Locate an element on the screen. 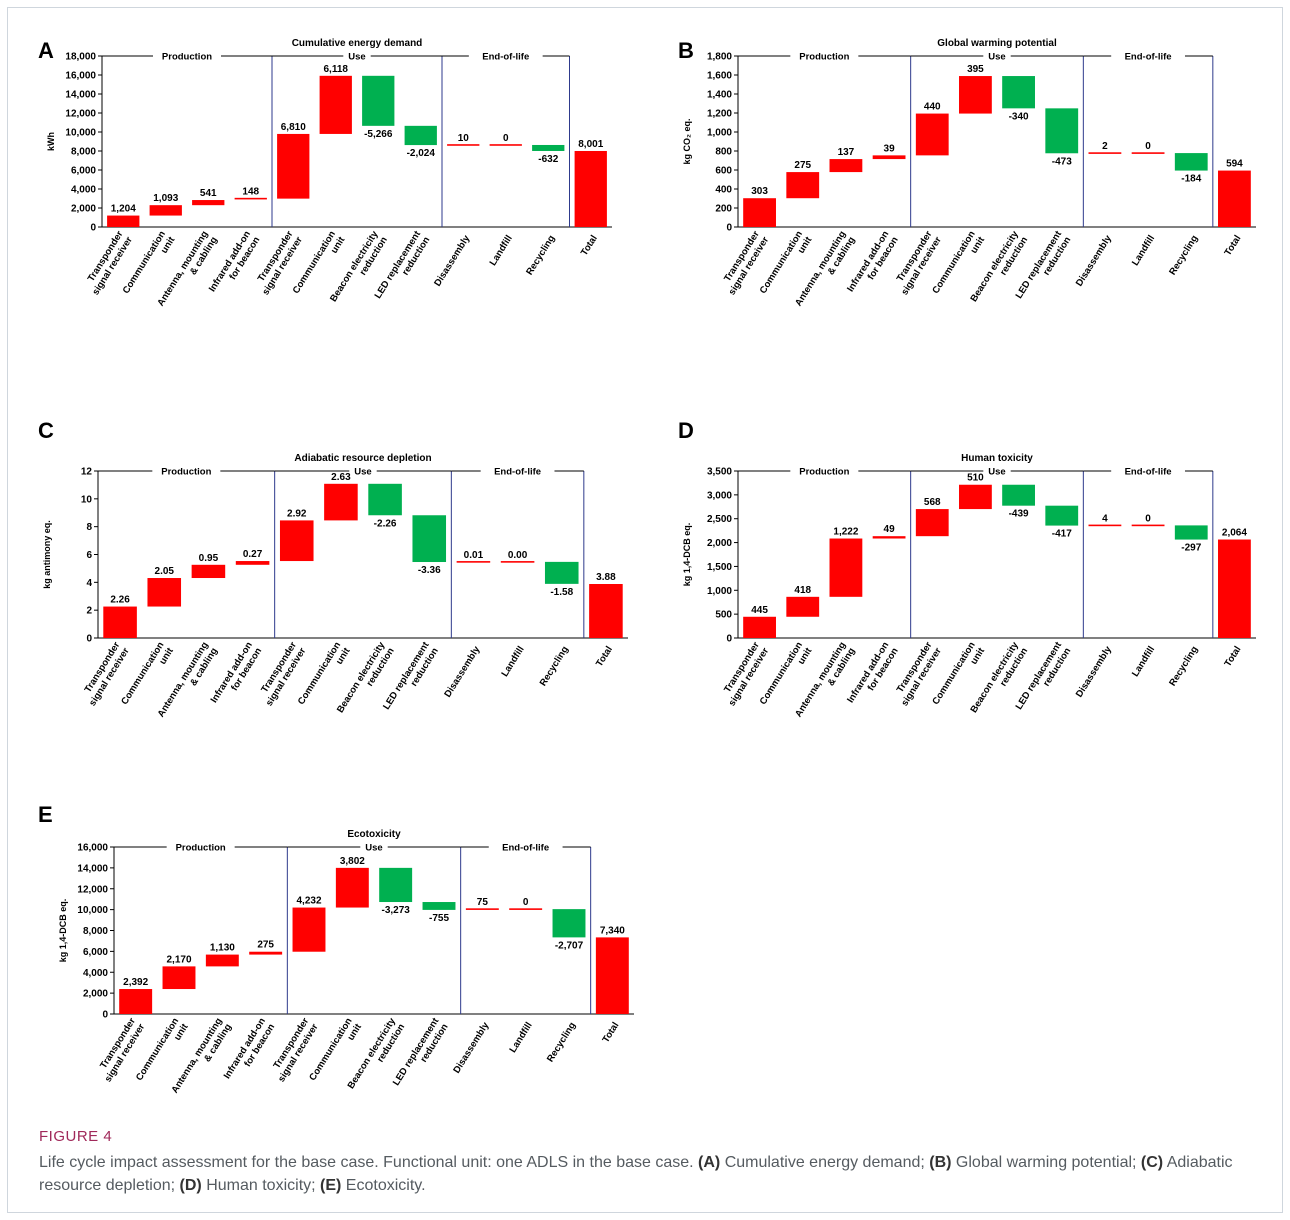  y-tick-label: 8 is located at coordinates (89, 527).